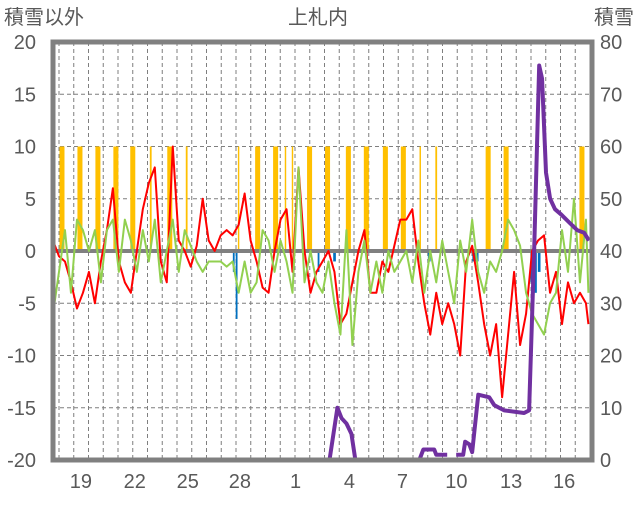  Describe the element at coordinates (21, 357) in the screenshot. I see `left-tick-label: -10` at that location.